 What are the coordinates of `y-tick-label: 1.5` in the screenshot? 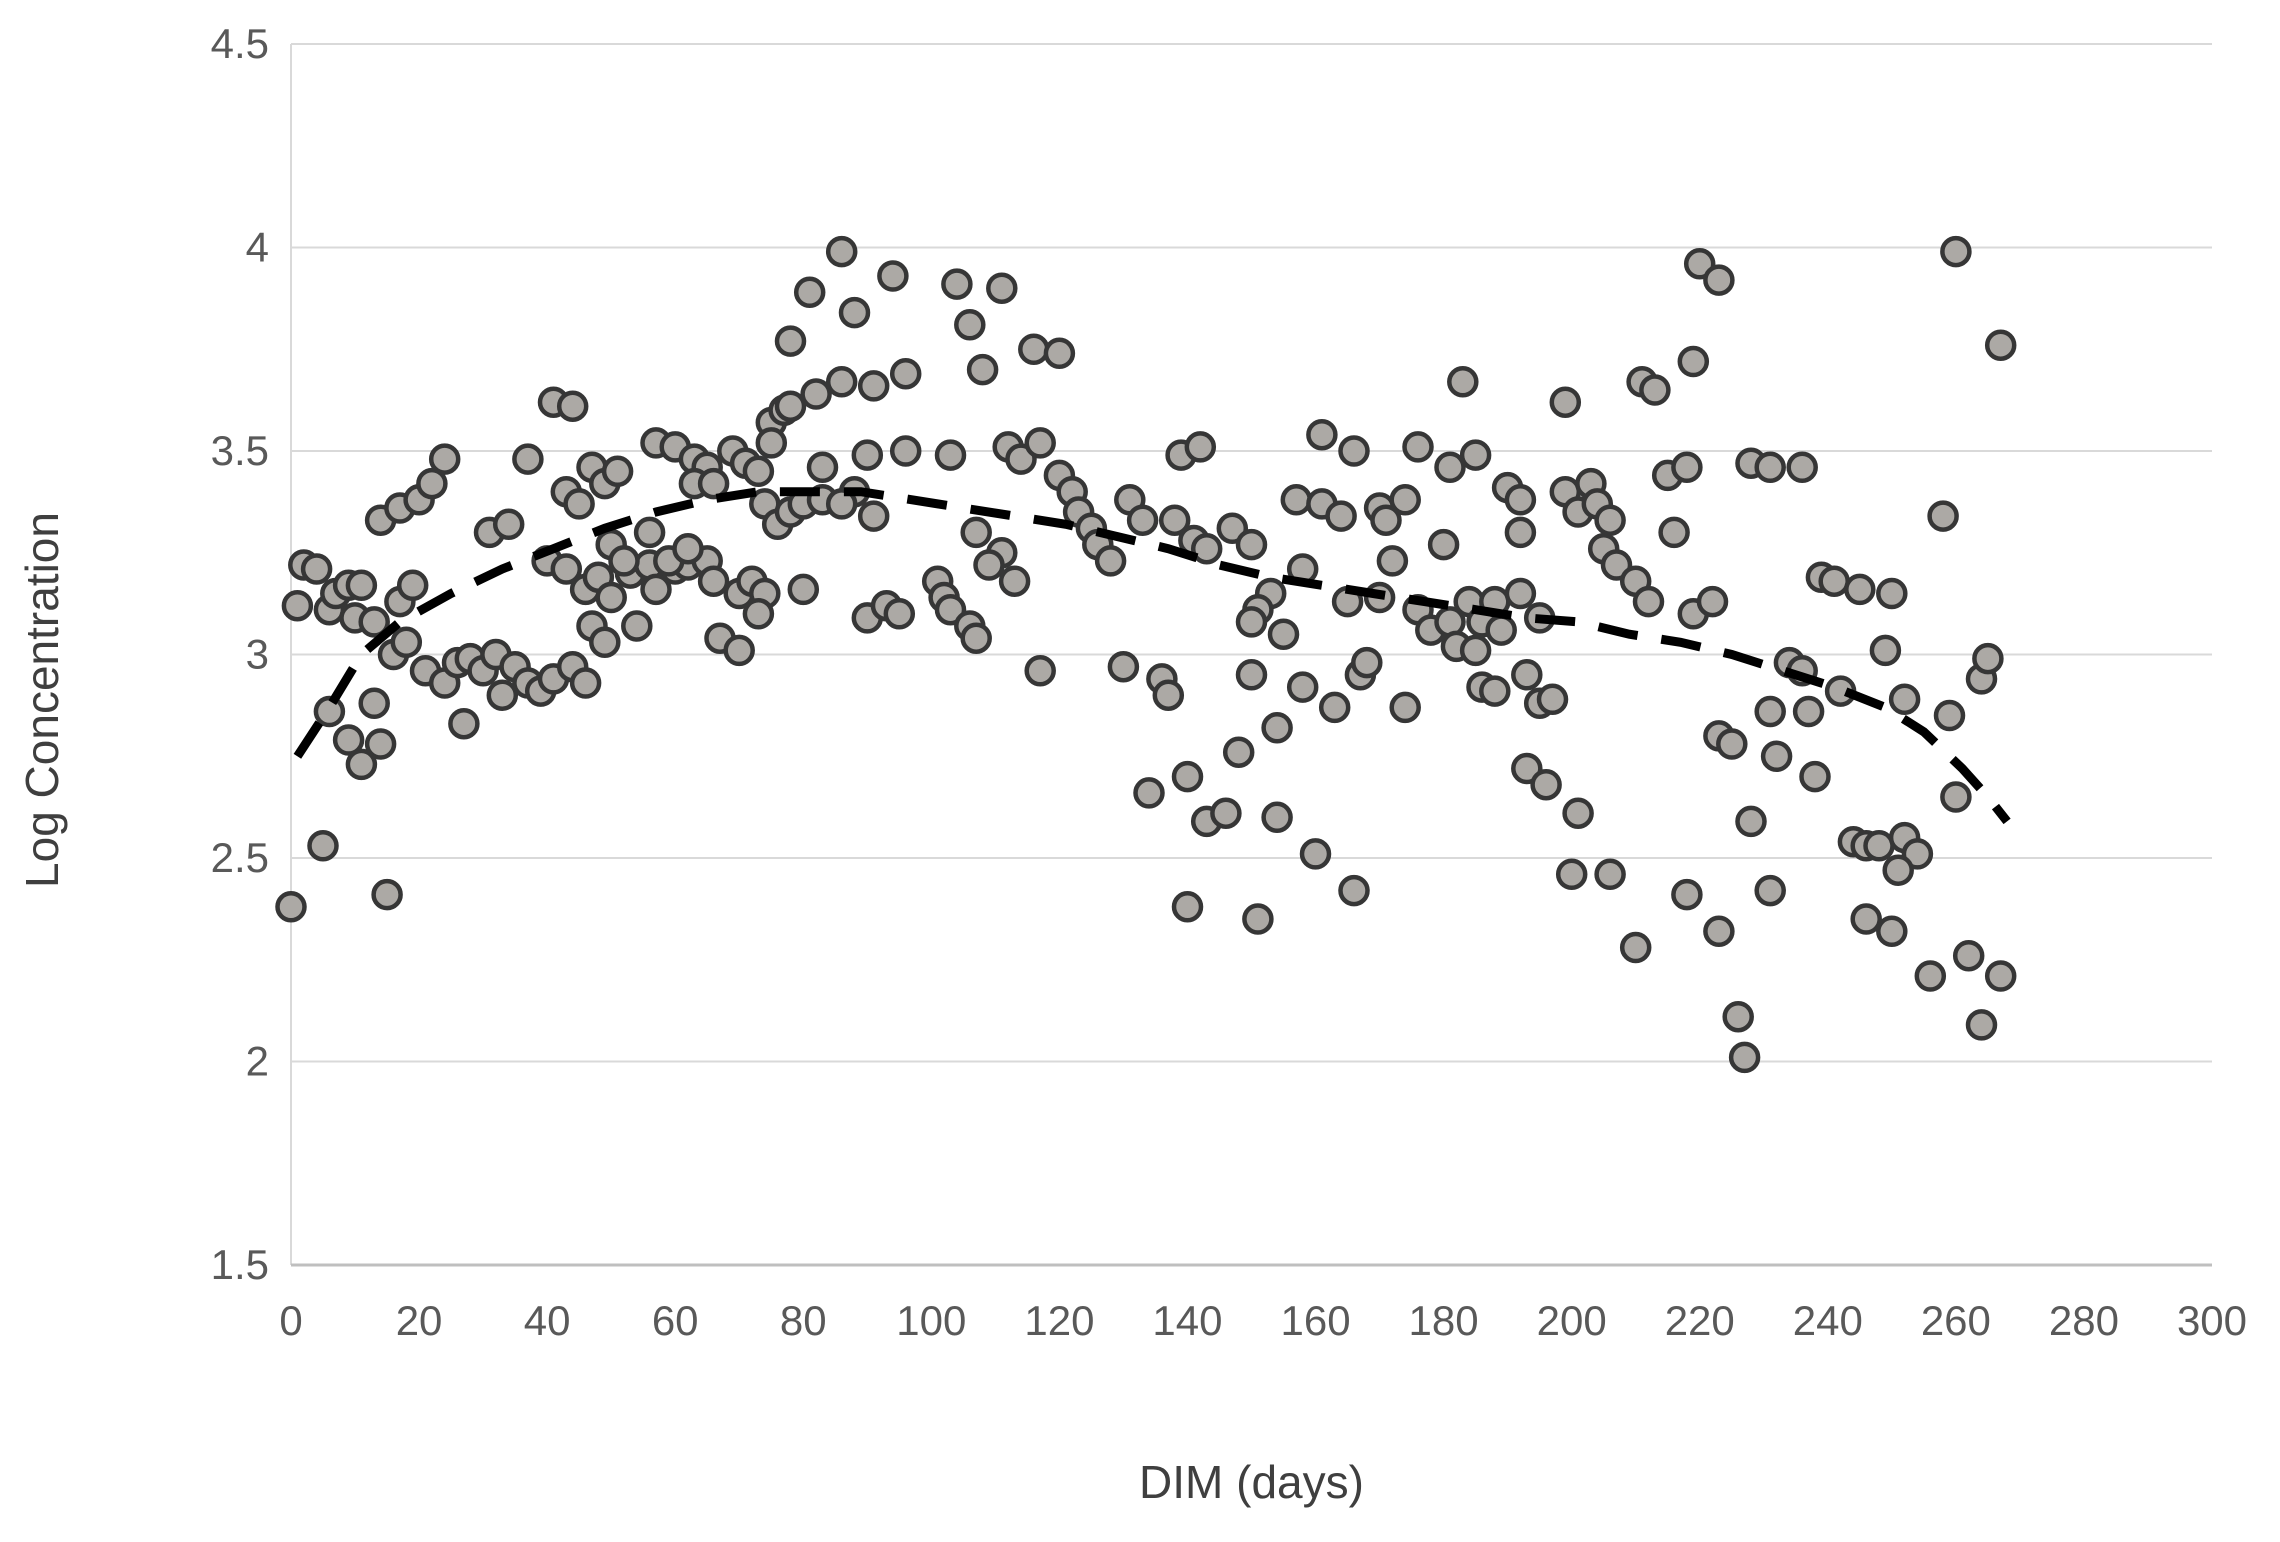 It's located at (240, 1264).